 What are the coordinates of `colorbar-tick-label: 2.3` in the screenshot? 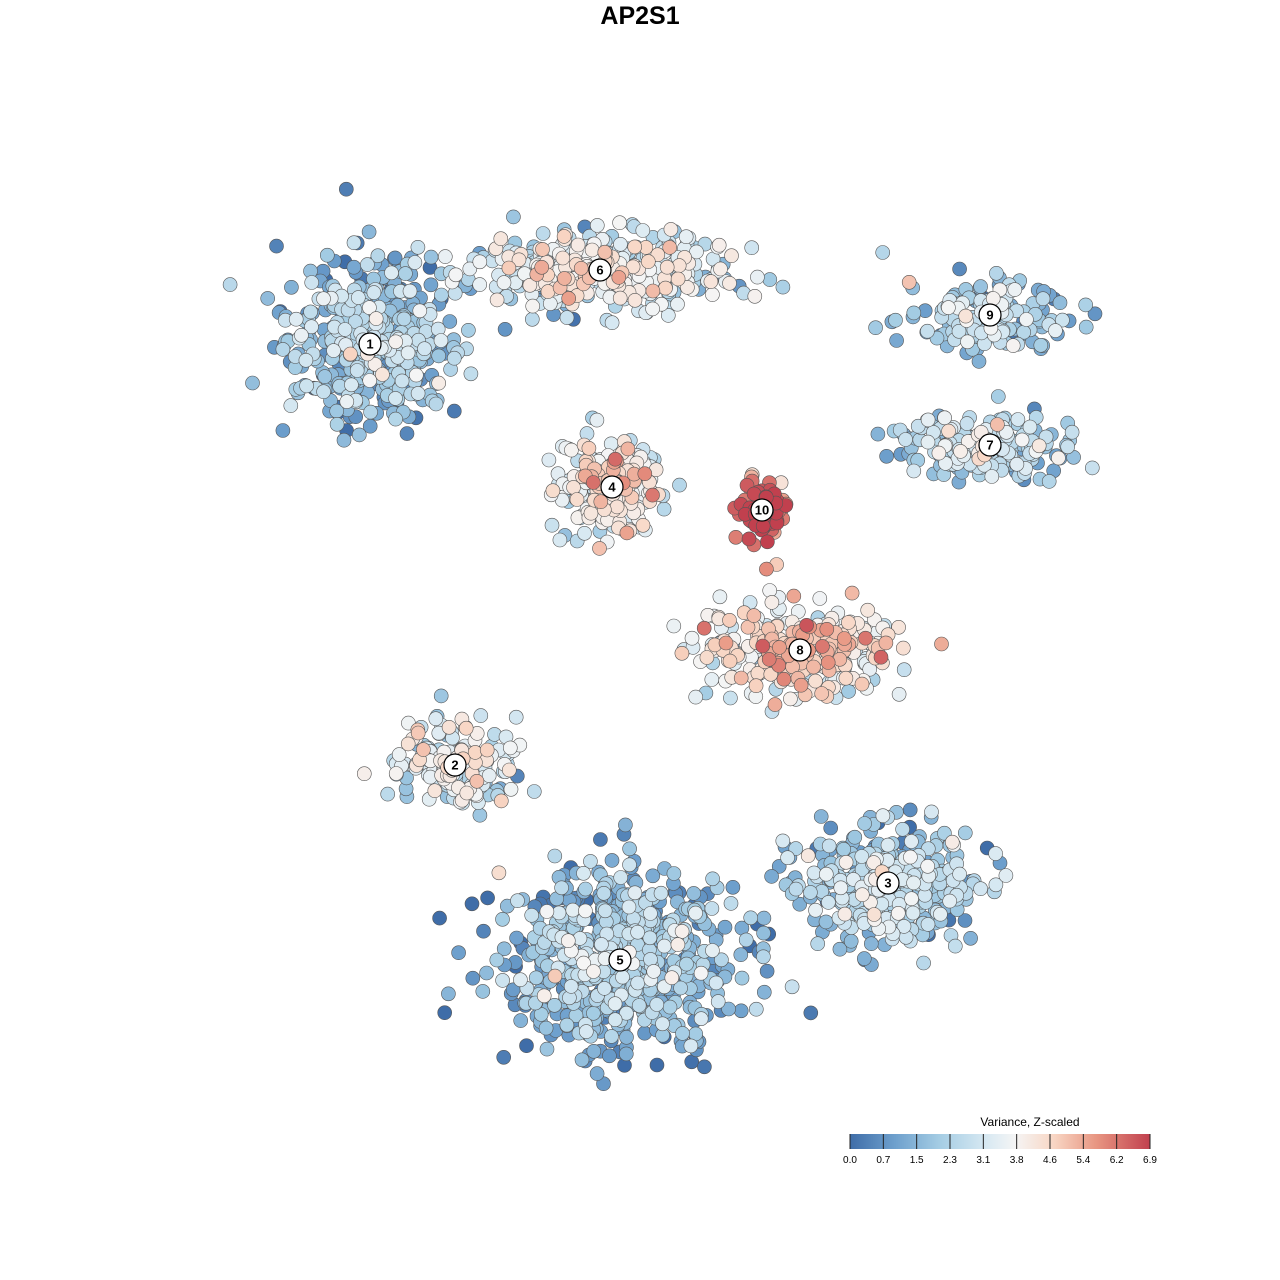 It's located at (950, 1160).